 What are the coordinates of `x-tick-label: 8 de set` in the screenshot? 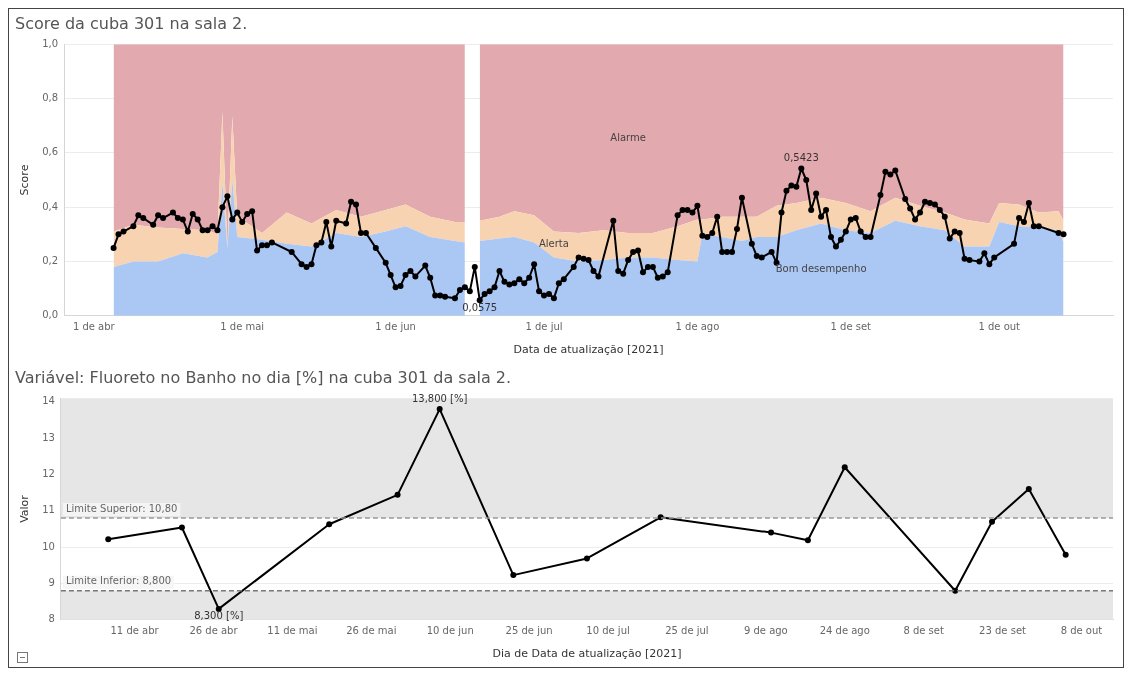 It's located at (923, 631).